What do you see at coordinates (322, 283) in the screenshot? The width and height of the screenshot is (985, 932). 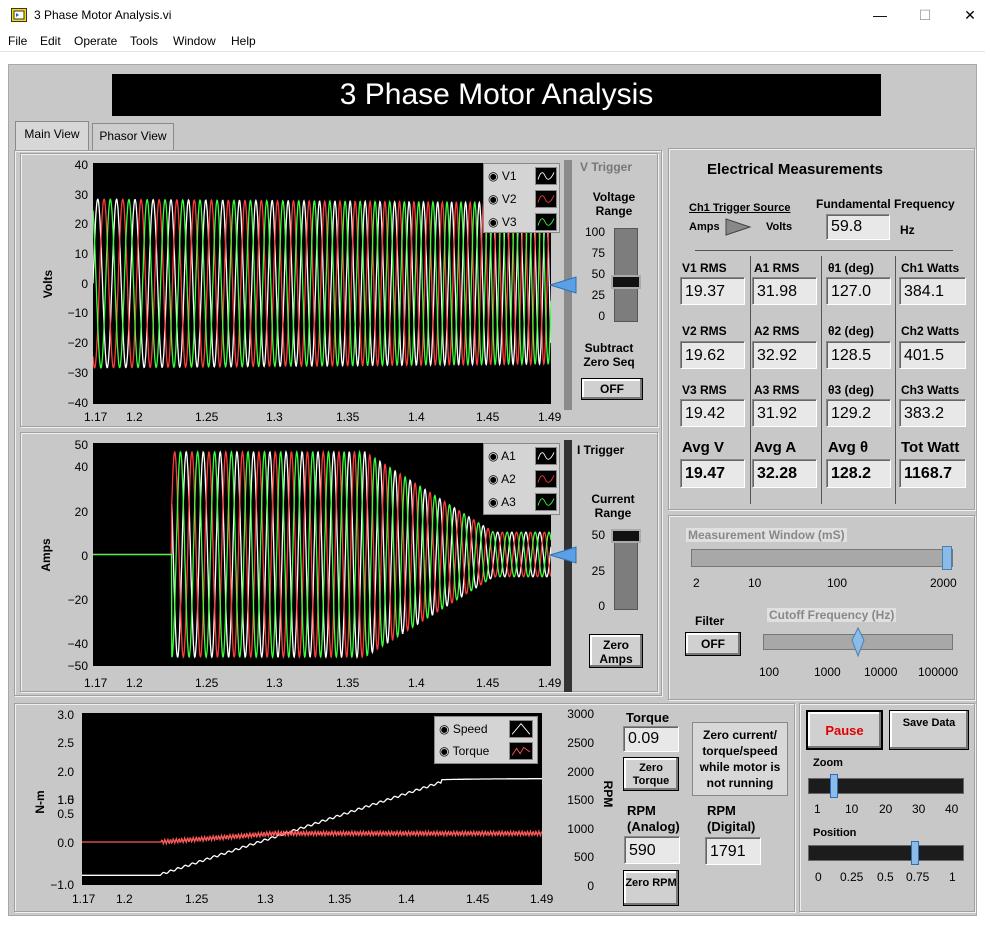 I see `voltage-waveform-graph` at bounding box center [322, 283].